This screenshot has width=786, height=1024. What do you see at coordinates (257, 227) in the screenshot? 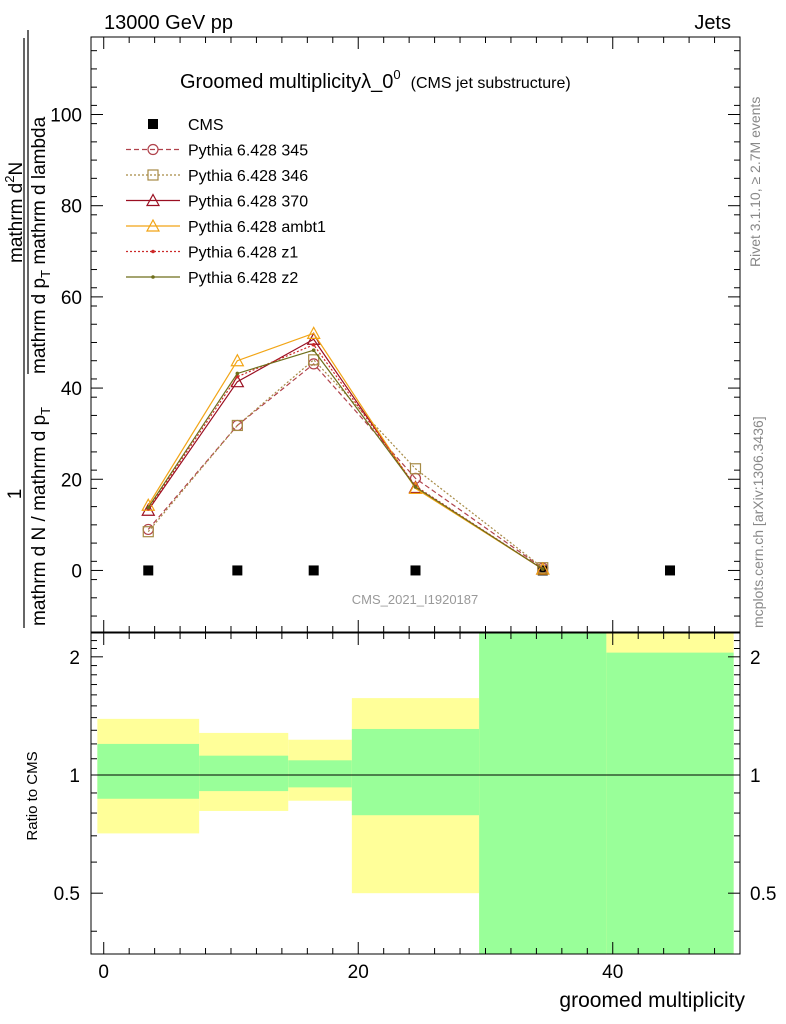
I see `legend-label-4: Pythia 6.428 ambt1` at bounding box center [257, 227].